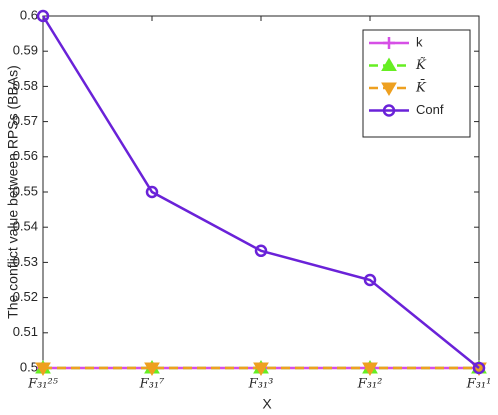  What do you see at coordinates (430, 109) in the screenshot?
I see `legend-label: Conf` at bounding box center [430, 109].